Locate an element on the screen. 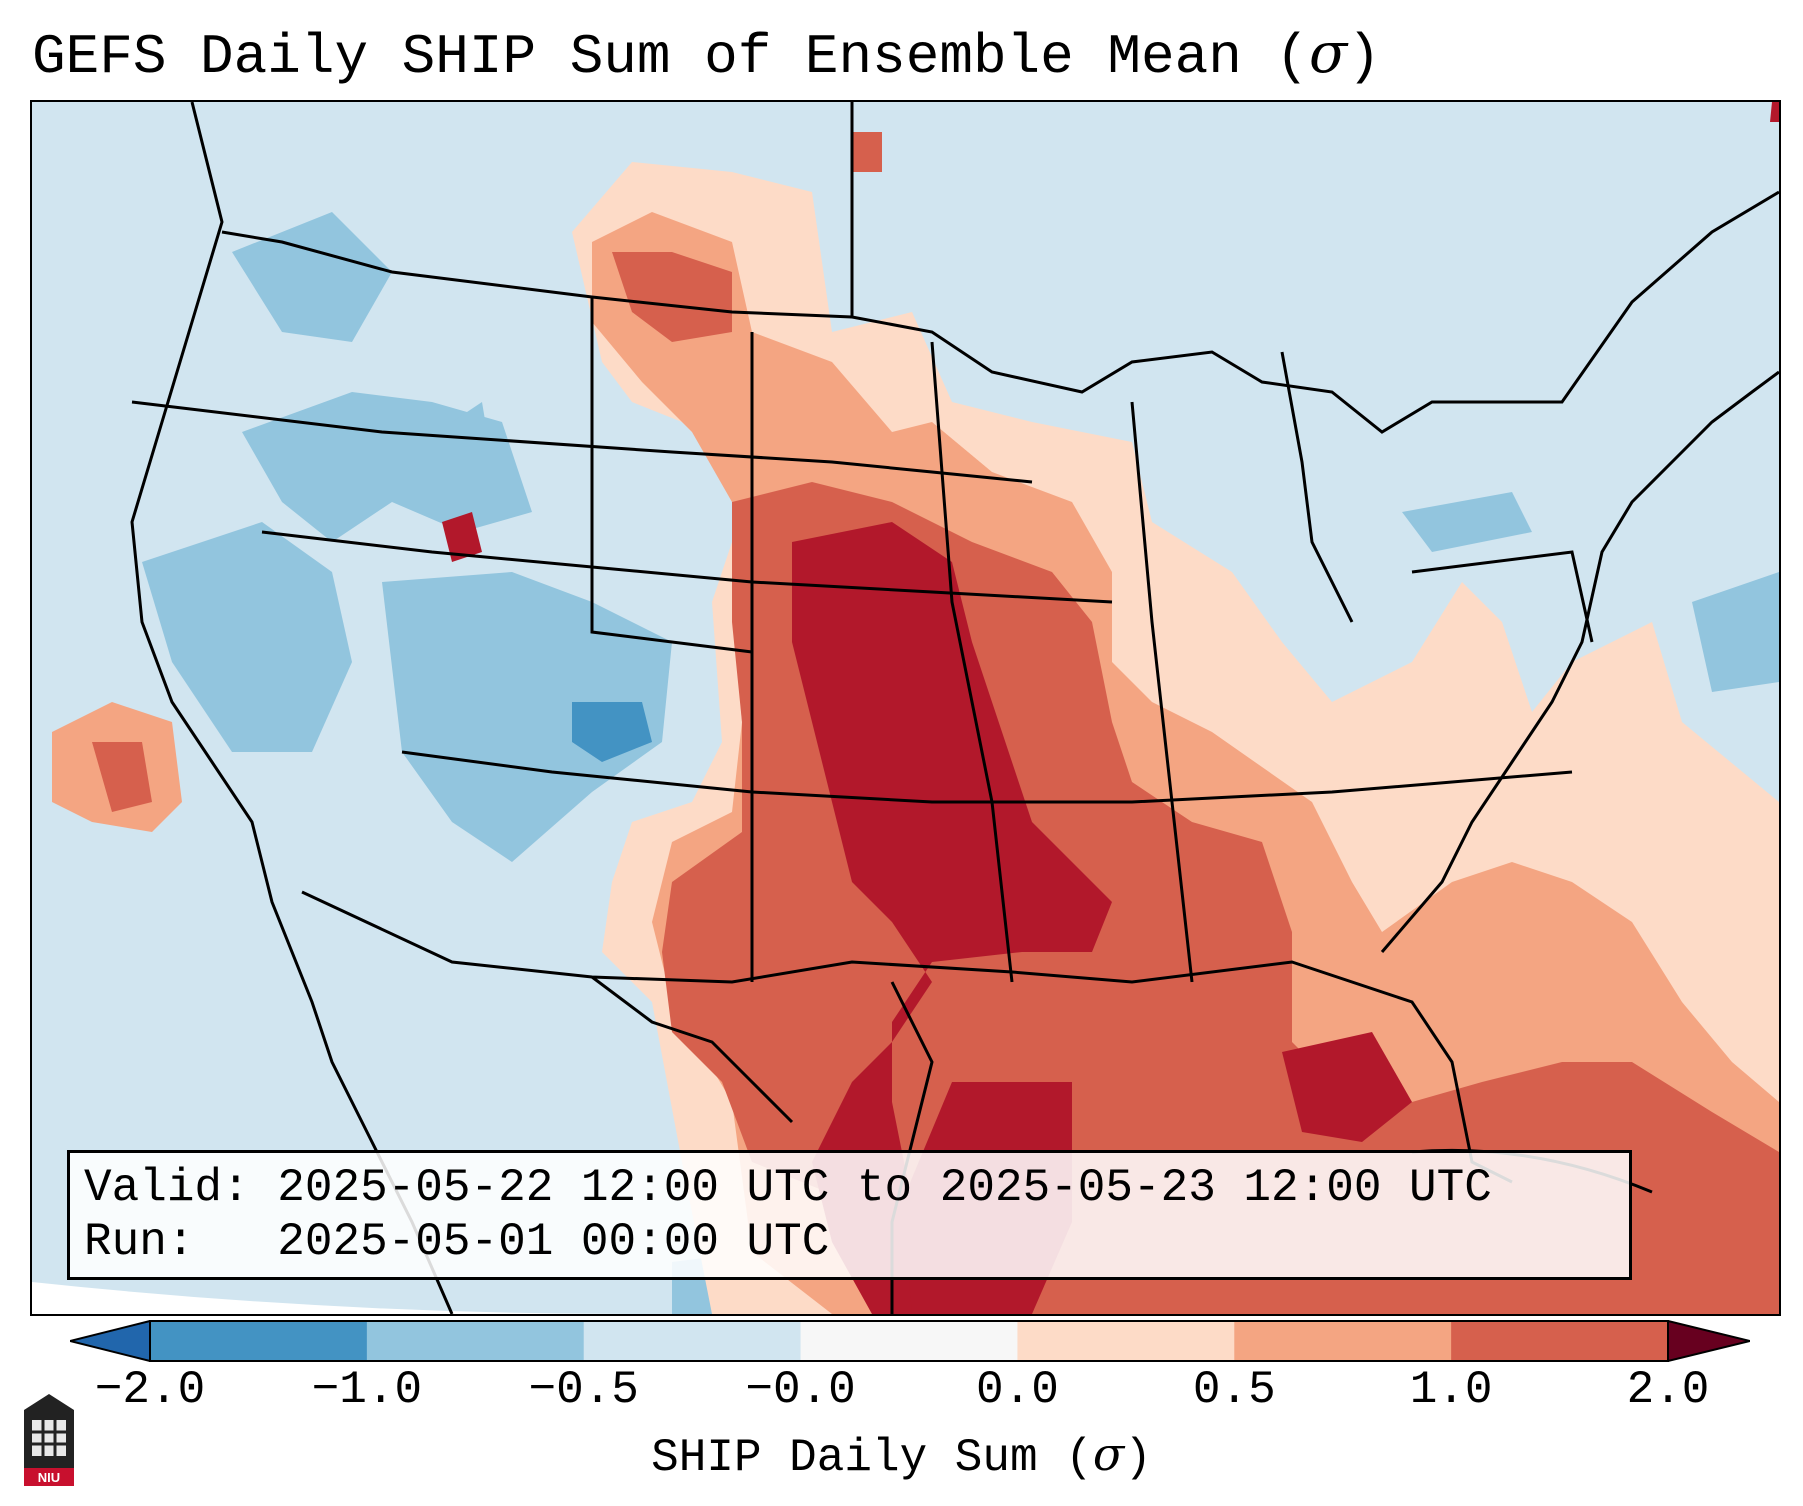 This screenshot has width=1803, height=1506. map-title: GEFS Daily SHIP Sum of Ensemble Mean (σ) is located at coordinates (706, 55).